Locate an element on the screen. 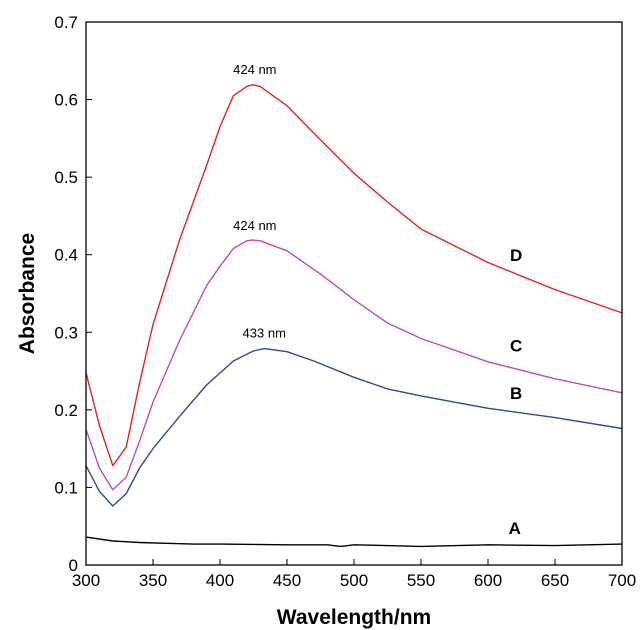  x-tick-label: 450 is located at coordinates (287, 580).